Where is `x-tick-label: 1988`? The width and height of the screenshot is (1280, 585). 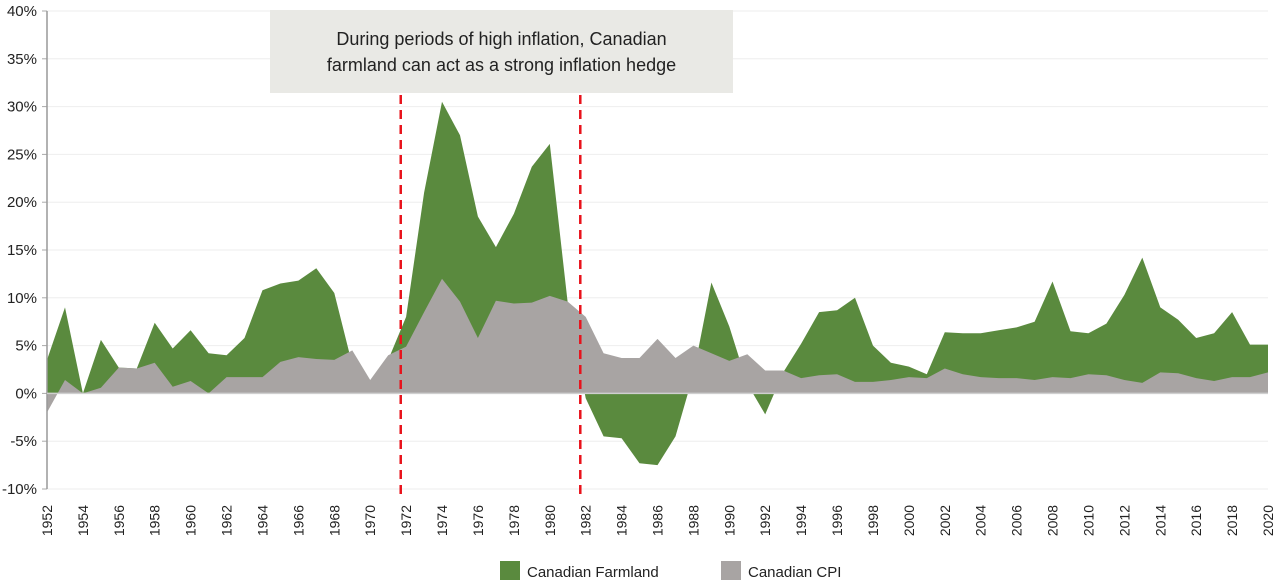
x-tick-label: 1988 is located at coordinates (693, 520).